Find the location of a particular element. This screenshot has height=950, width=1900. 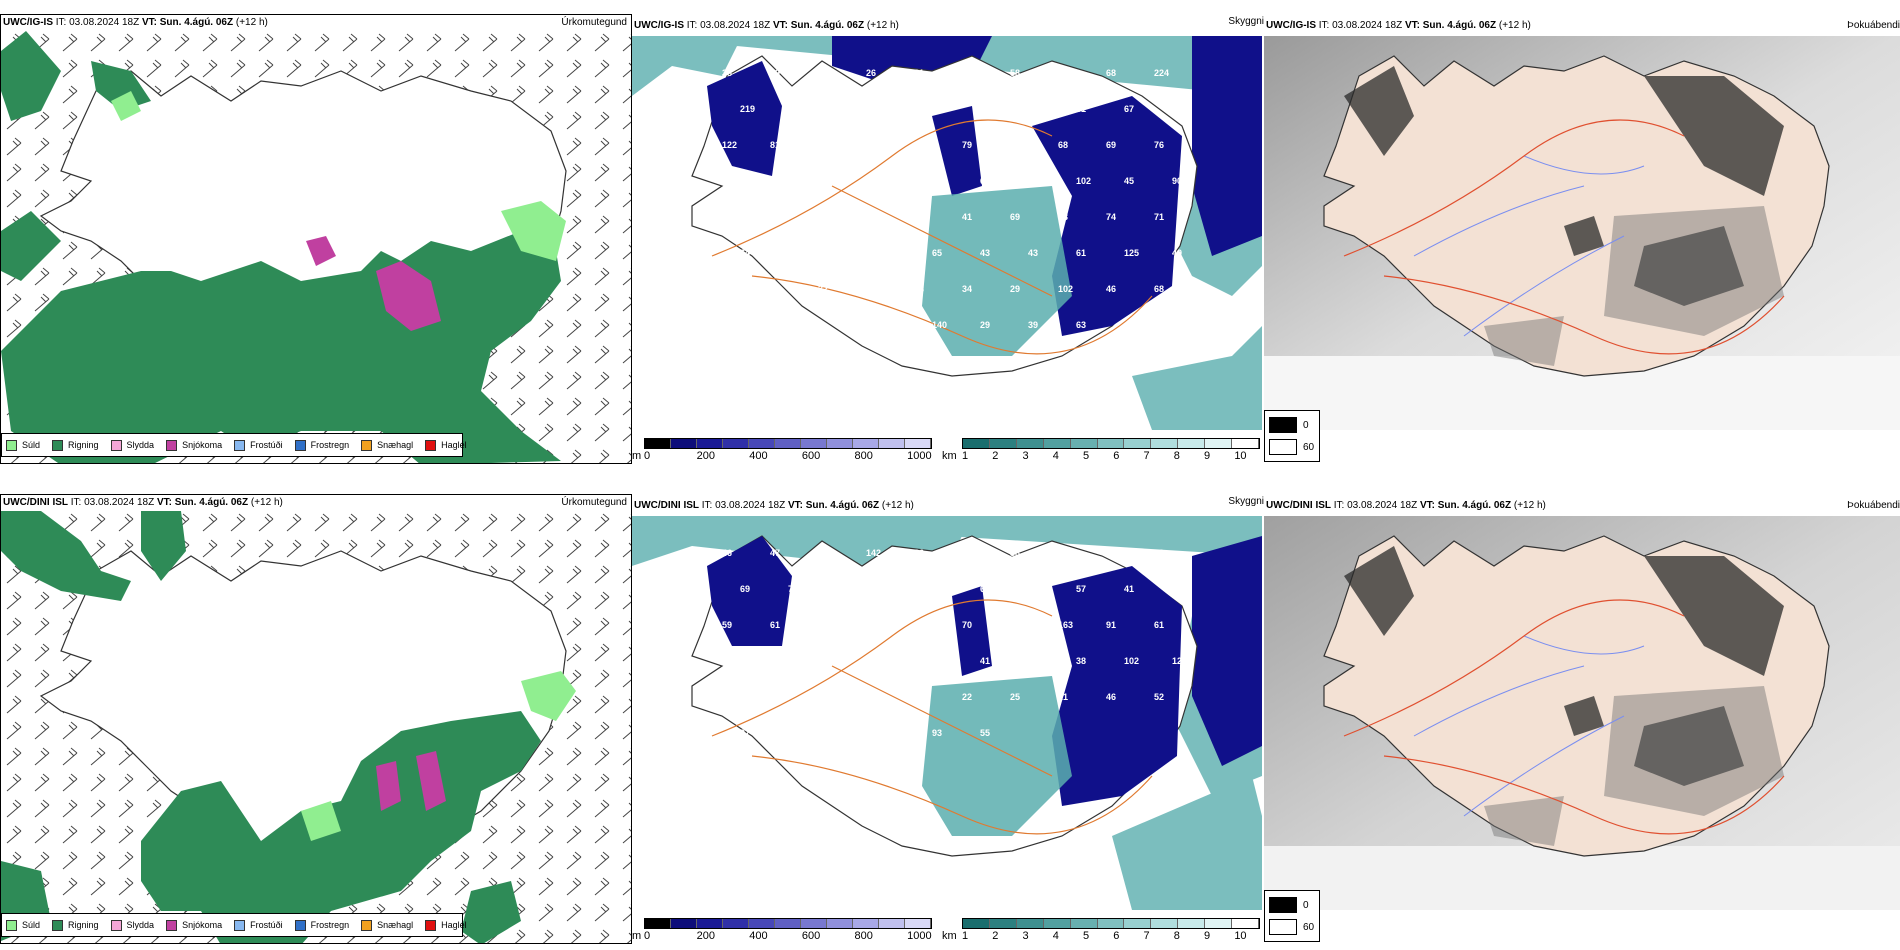

lead-time: (+12 h) is located at coordinates (897, 505).